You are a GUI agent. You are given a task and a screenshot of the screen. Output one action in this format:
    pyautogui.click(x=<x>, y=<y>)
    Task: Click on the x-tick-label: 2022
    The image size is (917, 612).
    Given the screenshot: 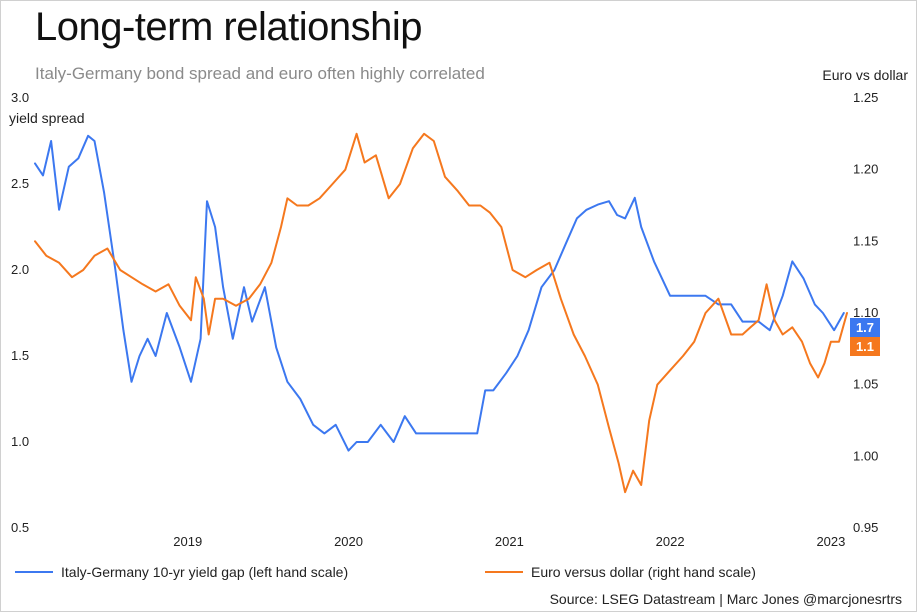 What is the action you would take?
    pyautogui.click(x=670, y=541)
    